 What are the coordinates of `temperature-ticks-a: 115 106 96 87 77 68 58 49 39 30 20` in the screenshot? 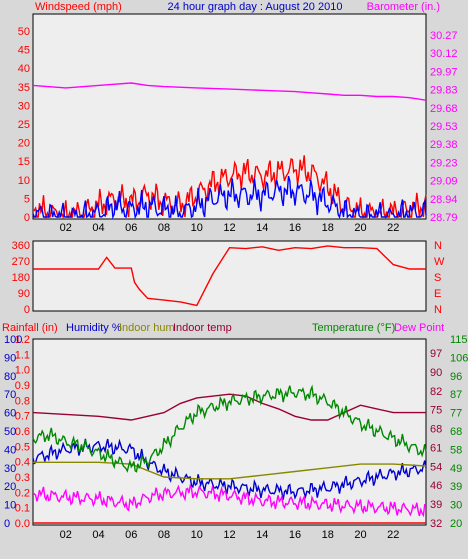 It's located at (459, 432).